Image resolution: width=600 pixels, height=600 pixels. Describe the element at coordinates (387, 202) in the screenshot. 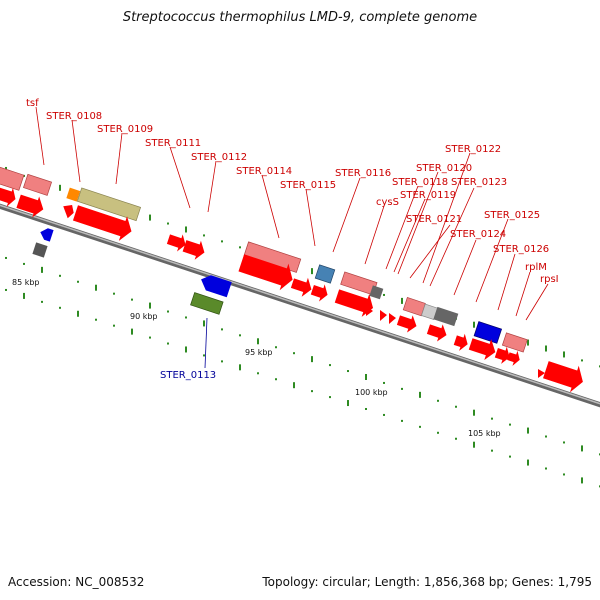

I see `gene-label-cyss: cysS` at that location.